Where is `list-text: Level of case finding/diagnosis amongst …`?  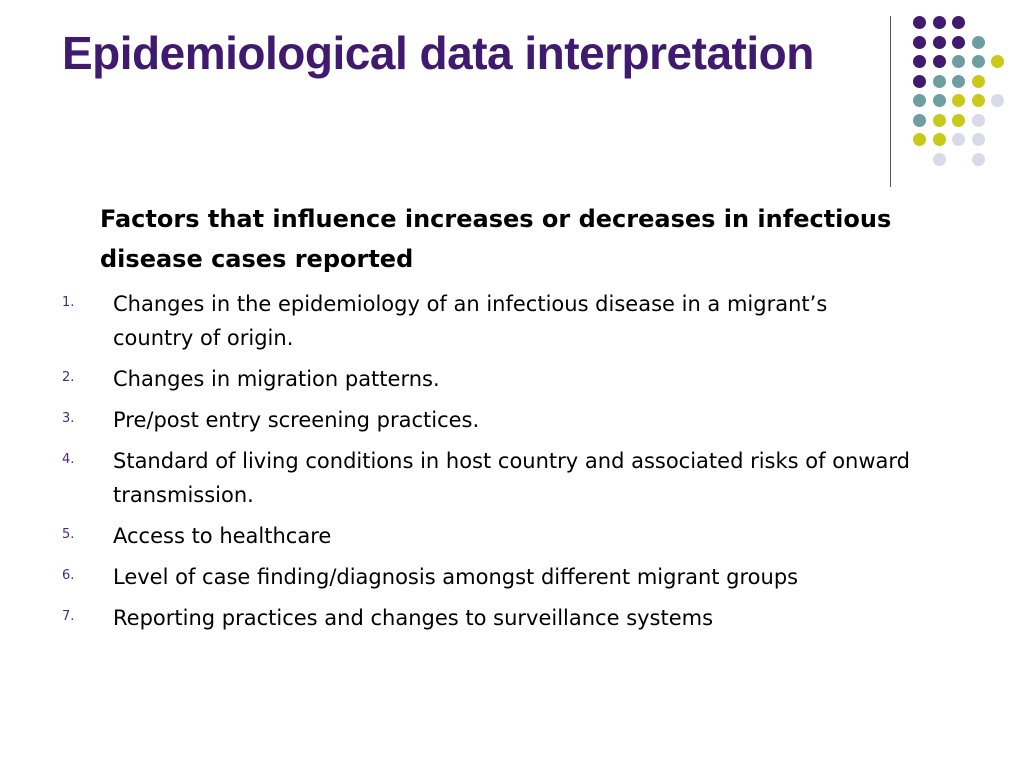
list-text: Level of case finding/diagnosis amongst … is located at coordinates (456, 577).